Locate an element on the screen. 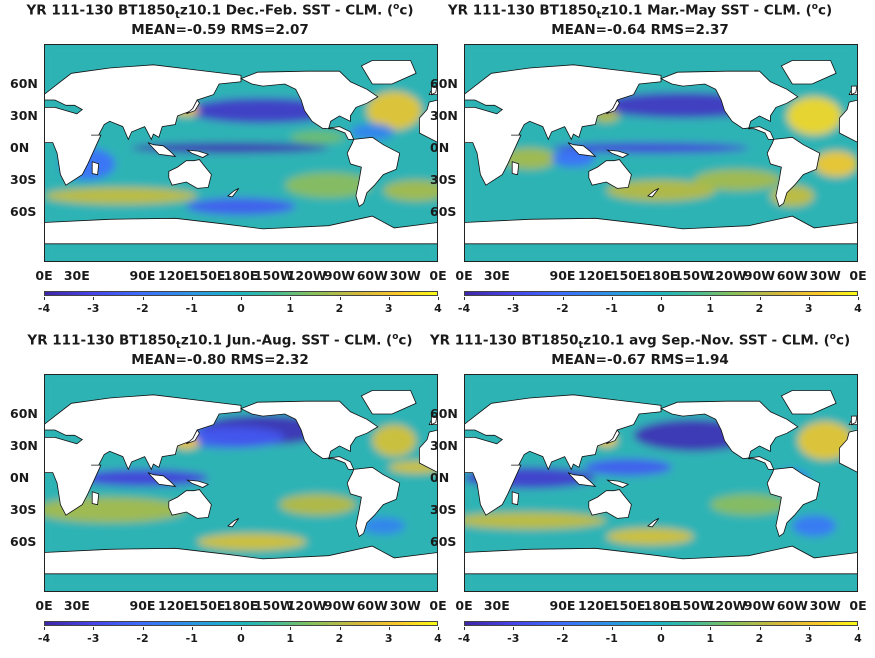 The width and height of the screenshot is (875, 658). panel-stats: MEAN=-0.64 RMS=2.37 is located at coordinates (640, 30).